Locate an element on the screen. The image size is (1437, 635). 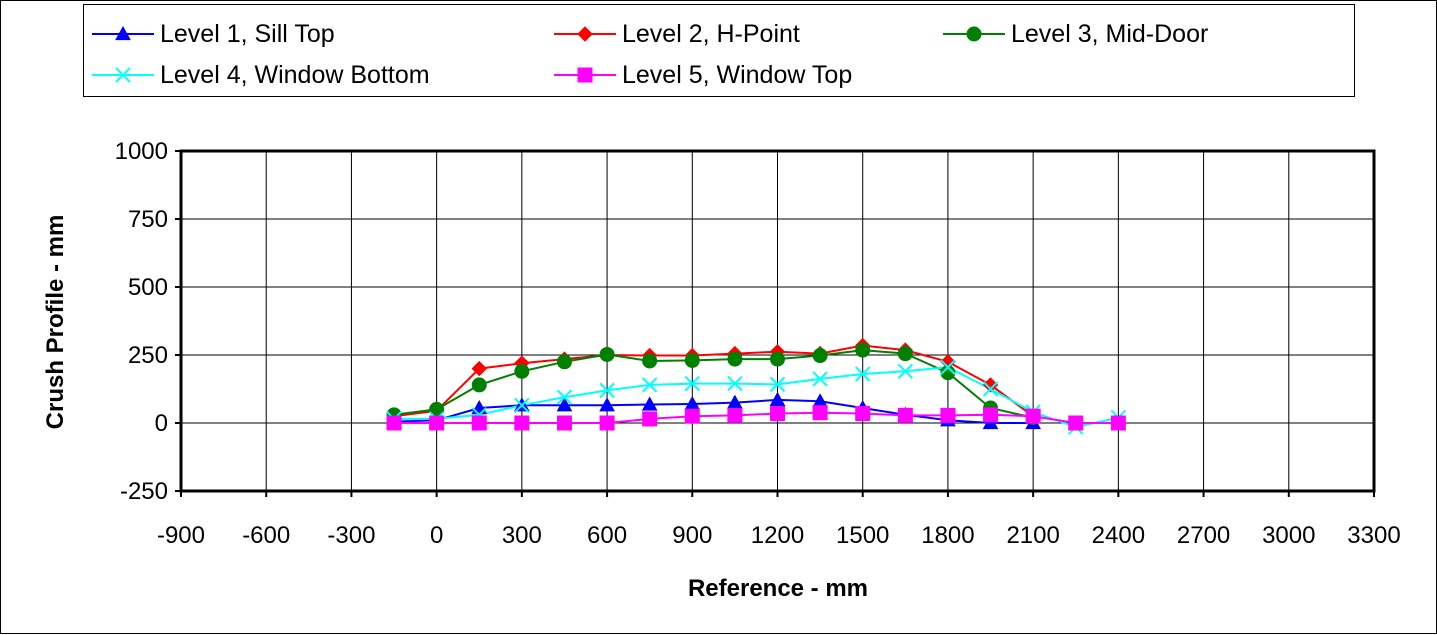
legend-item-3: Level 3, Mid-Door is located at coordinates (1074, 34).